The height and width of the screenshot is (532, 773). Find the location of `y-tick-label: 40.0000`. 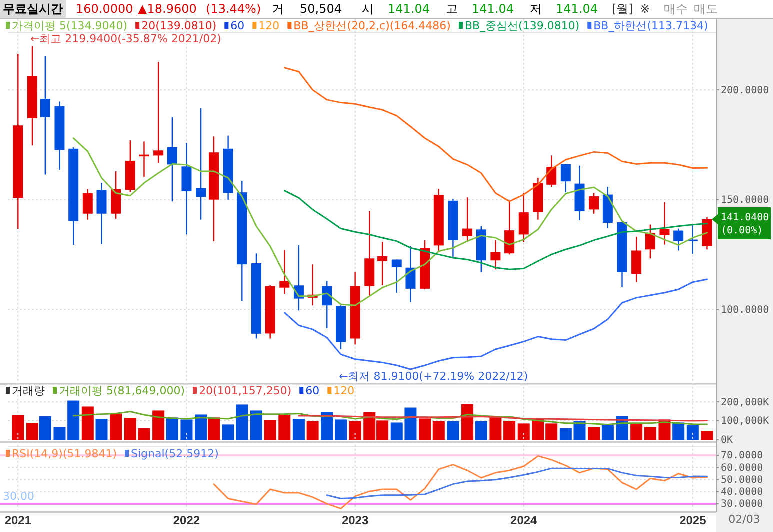

y-tick-label: 40.0000 is located at coordinates (742, 492).